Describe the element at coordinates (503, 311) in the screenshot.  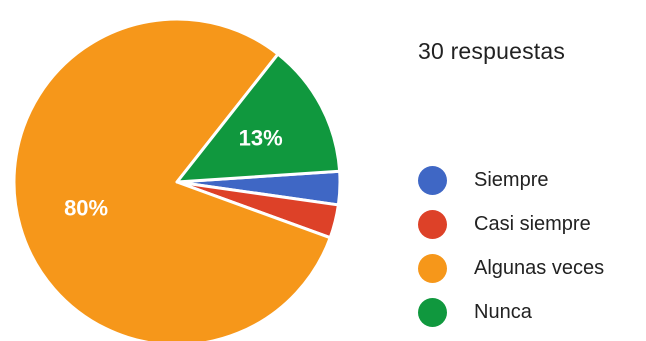
I see `legend-label: Nunca` at that location.